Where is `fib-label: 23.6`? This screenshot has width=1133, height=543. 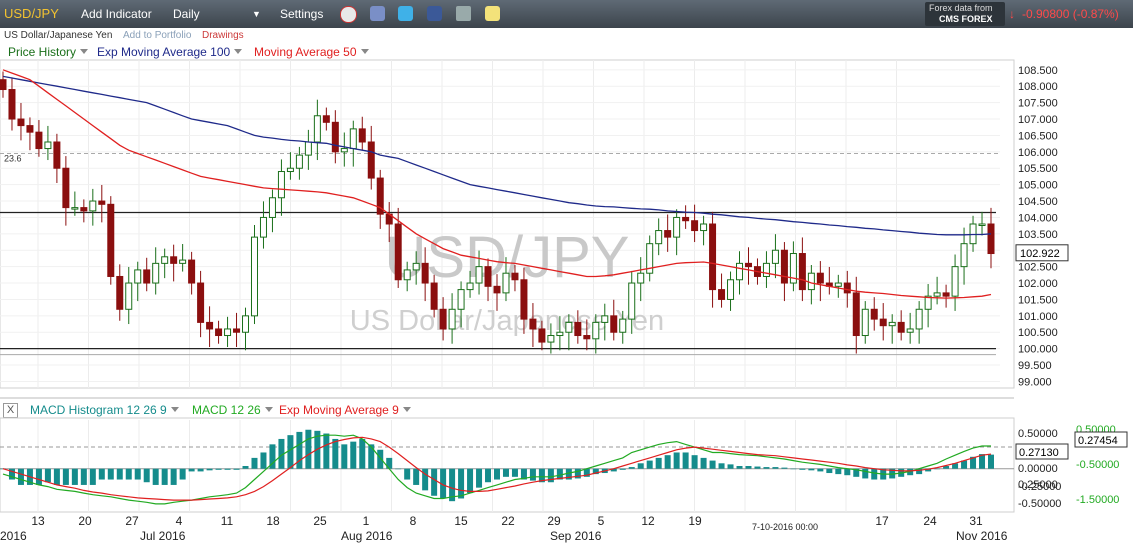
fib-label: 23.6 is located at coordinates (13, 158).